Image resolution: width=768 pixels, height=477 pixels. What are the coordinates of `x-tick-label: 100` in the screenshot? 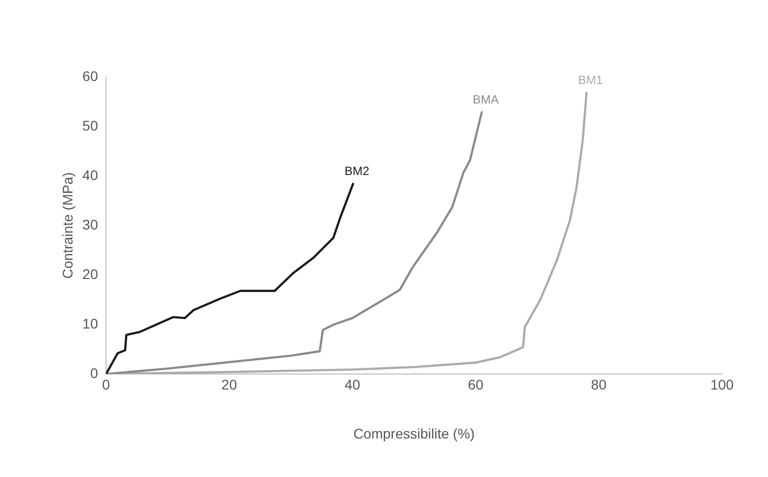 It's located at (722, 384).